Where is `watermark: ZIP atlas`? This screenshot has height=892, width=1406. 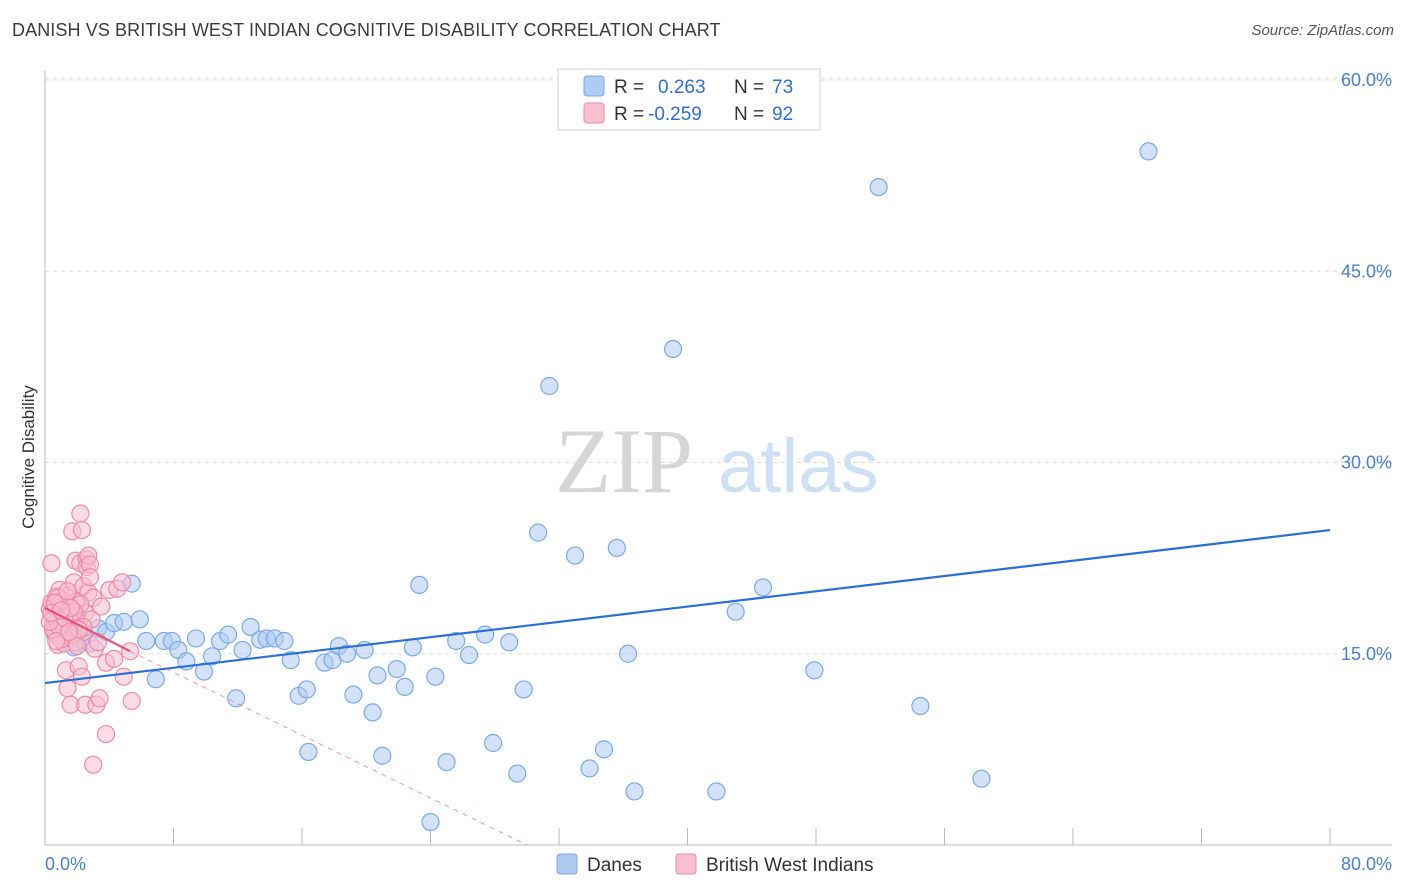
watermark: ZIP atlas is located at coordinates (717, 461).